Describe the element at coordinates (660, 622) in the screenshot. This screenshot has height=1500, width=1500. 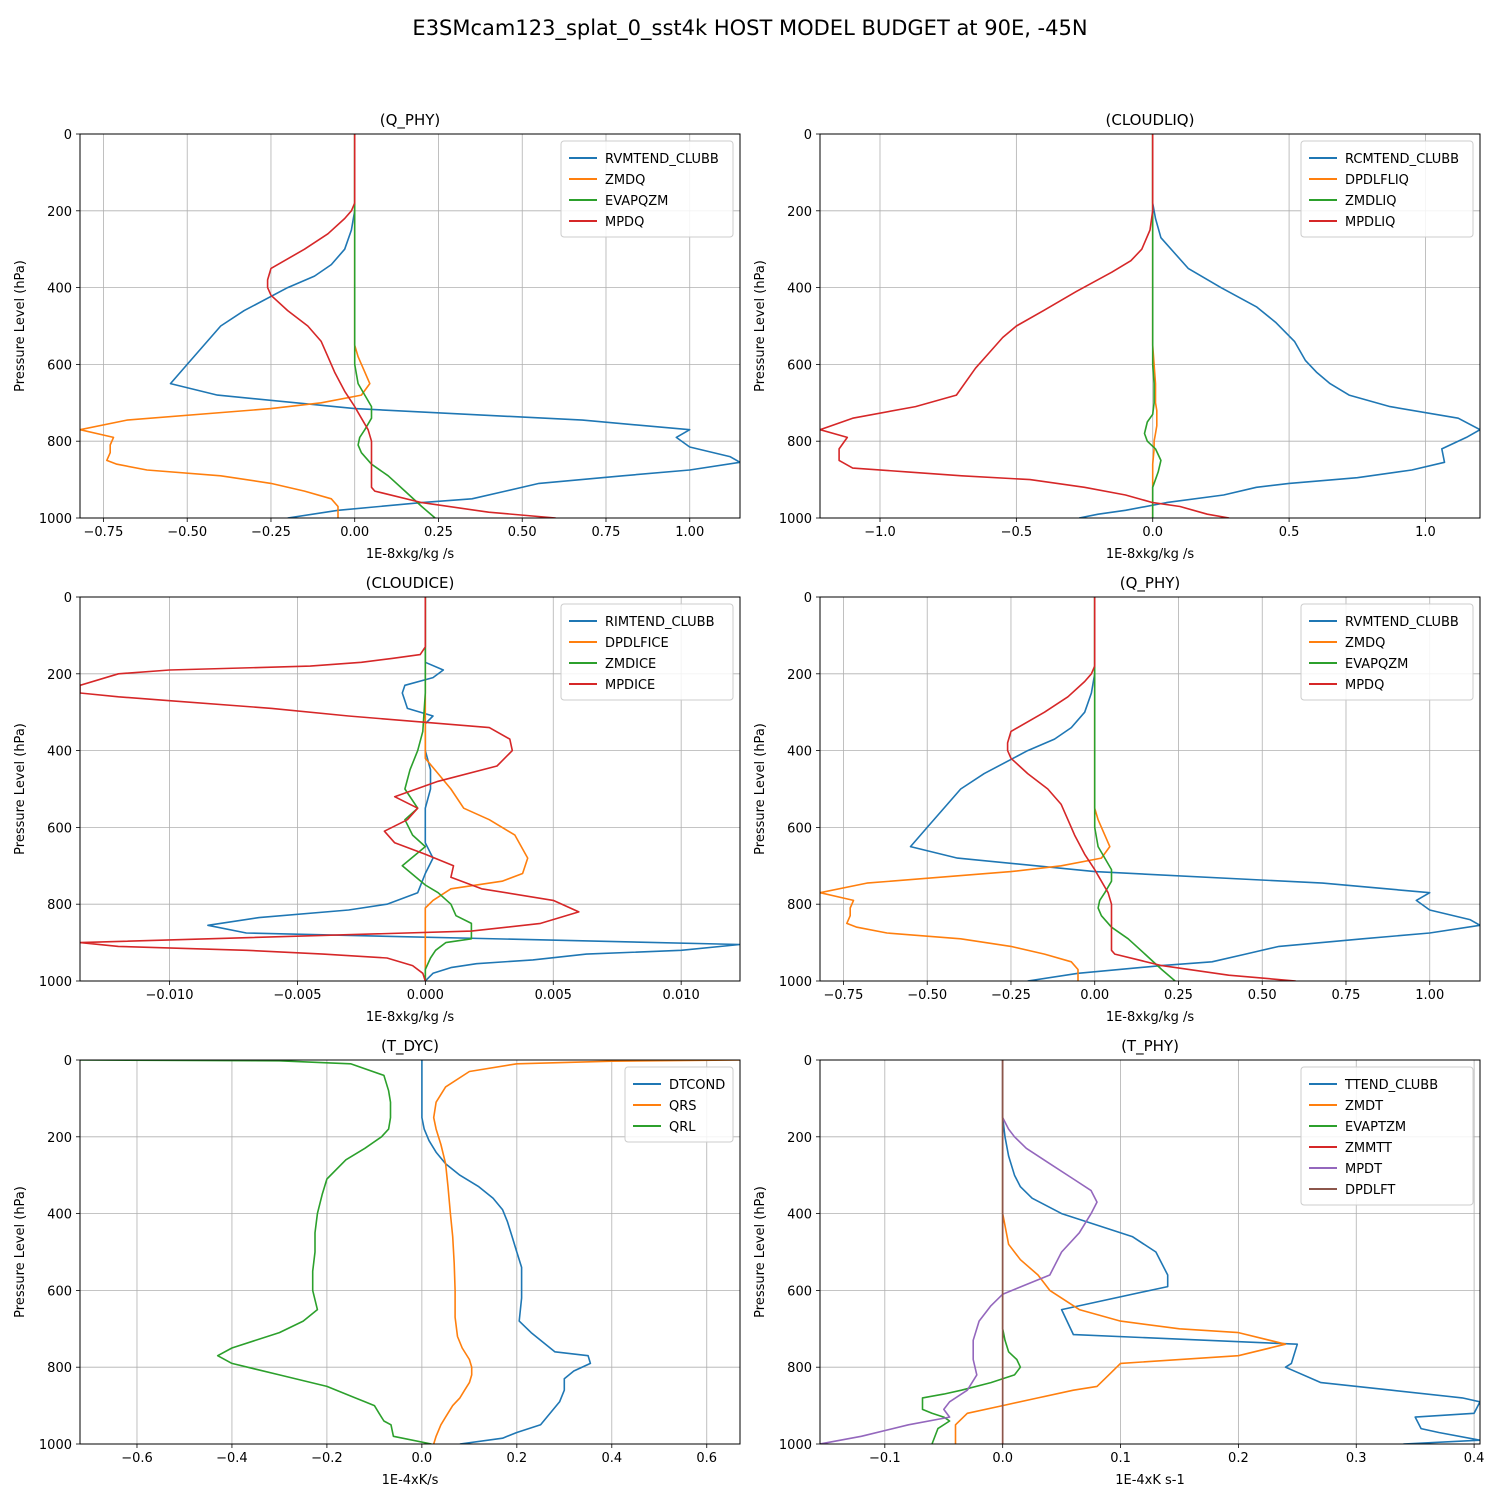
I see `legend-label: RIMTEND_CLUBB` at that location.